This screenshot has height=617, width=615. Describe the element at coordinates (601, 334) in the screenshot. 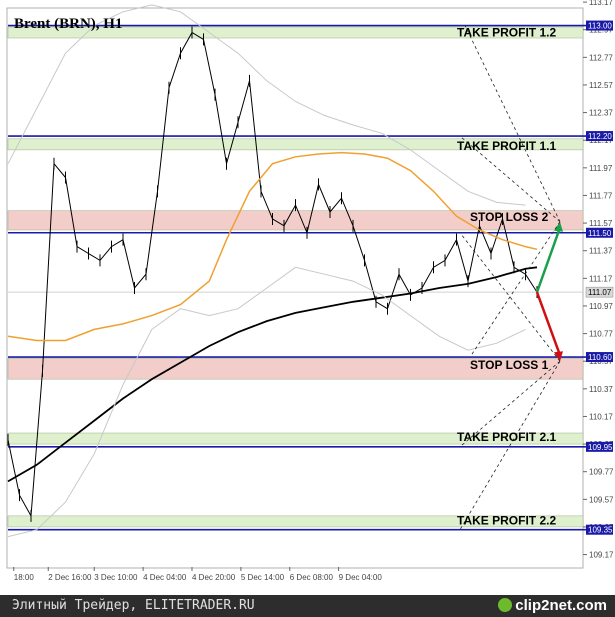

I see `y-tick-label: 110.77` at that location.